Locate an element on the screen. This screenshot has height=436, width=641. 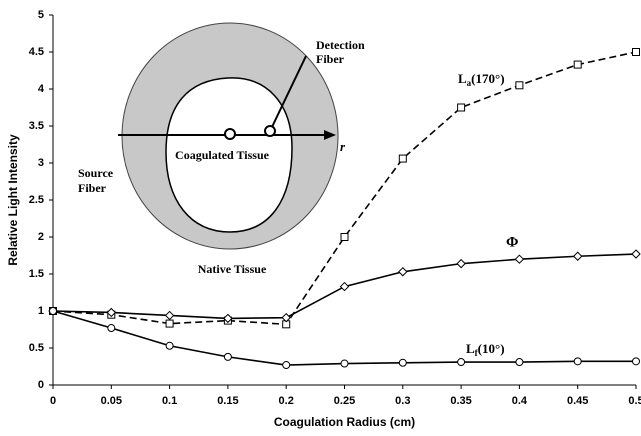
detection-fiber is located at coordinates (289, 91).